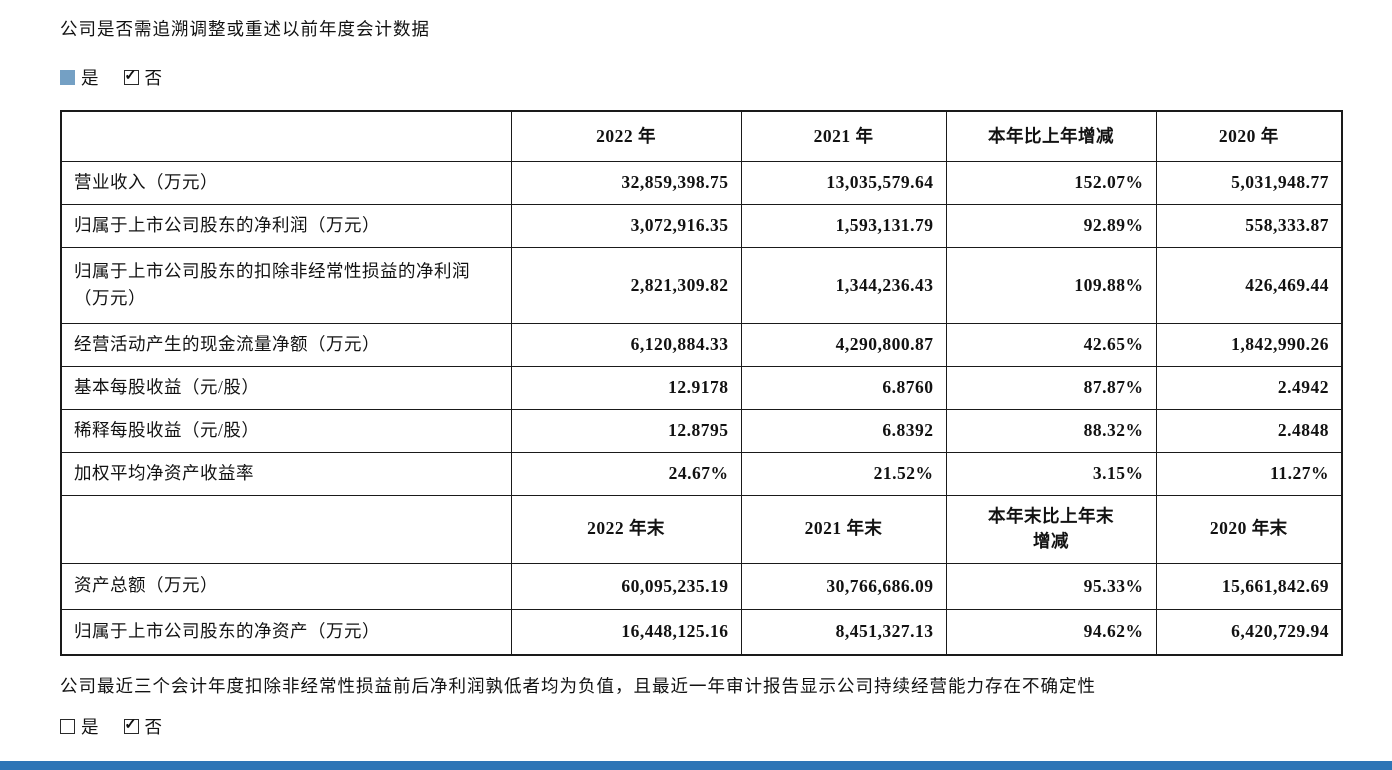  Describe the element at coordinates (286, 632) in the screenshot. I see `row-label: 归属于上市公司股东的净资产（万元）` at that location.